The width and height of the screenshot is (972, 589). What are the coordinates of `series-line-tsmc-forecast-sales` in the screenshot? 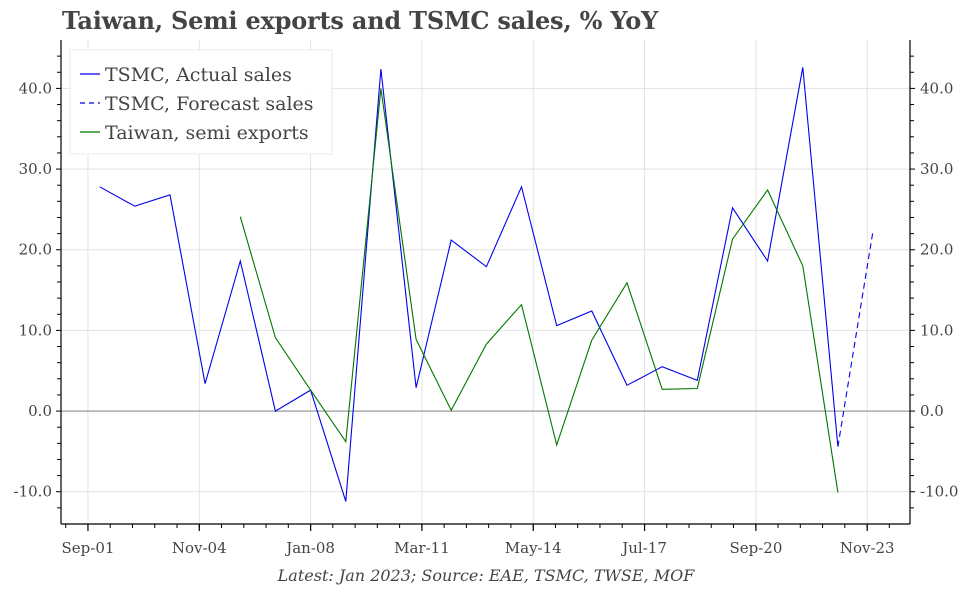 It's located at (855, 338).